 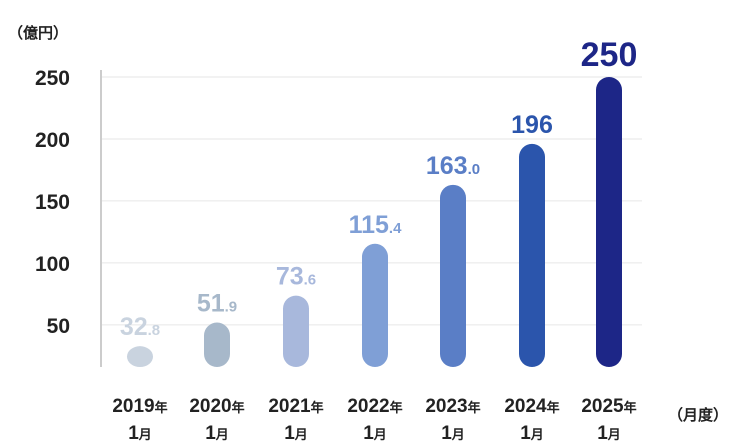 I want to click on bar-2024, so click(x=532, y=255).